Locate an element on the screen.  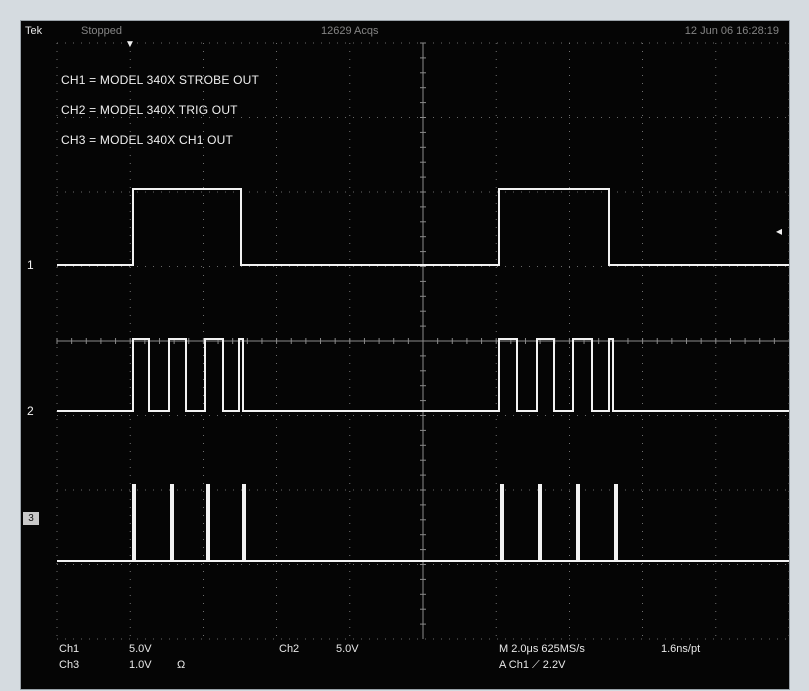
trigger-level-icon: ◂ is located at coordinates (779, 231).